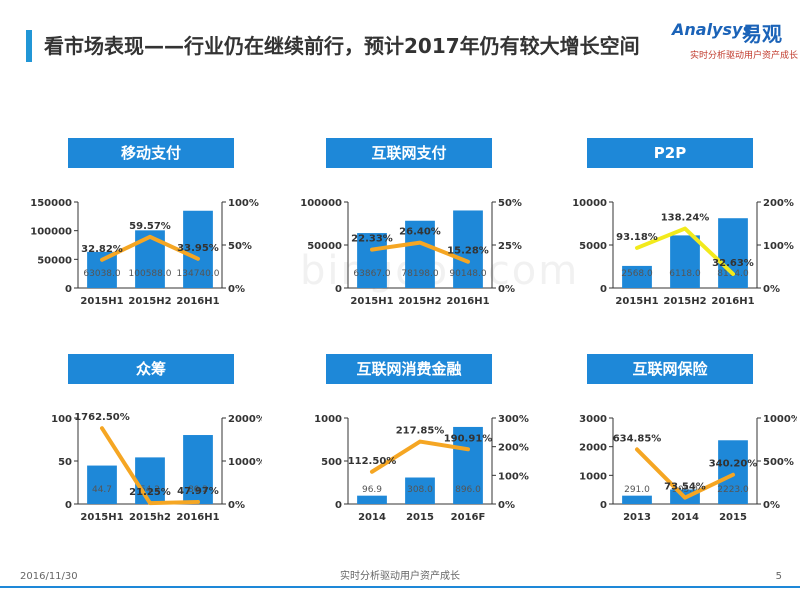  What do you see at coordinates (637, 490) in the screenshot?
I see `bar-value-label: 291.0` at bounding box center [637, 490].